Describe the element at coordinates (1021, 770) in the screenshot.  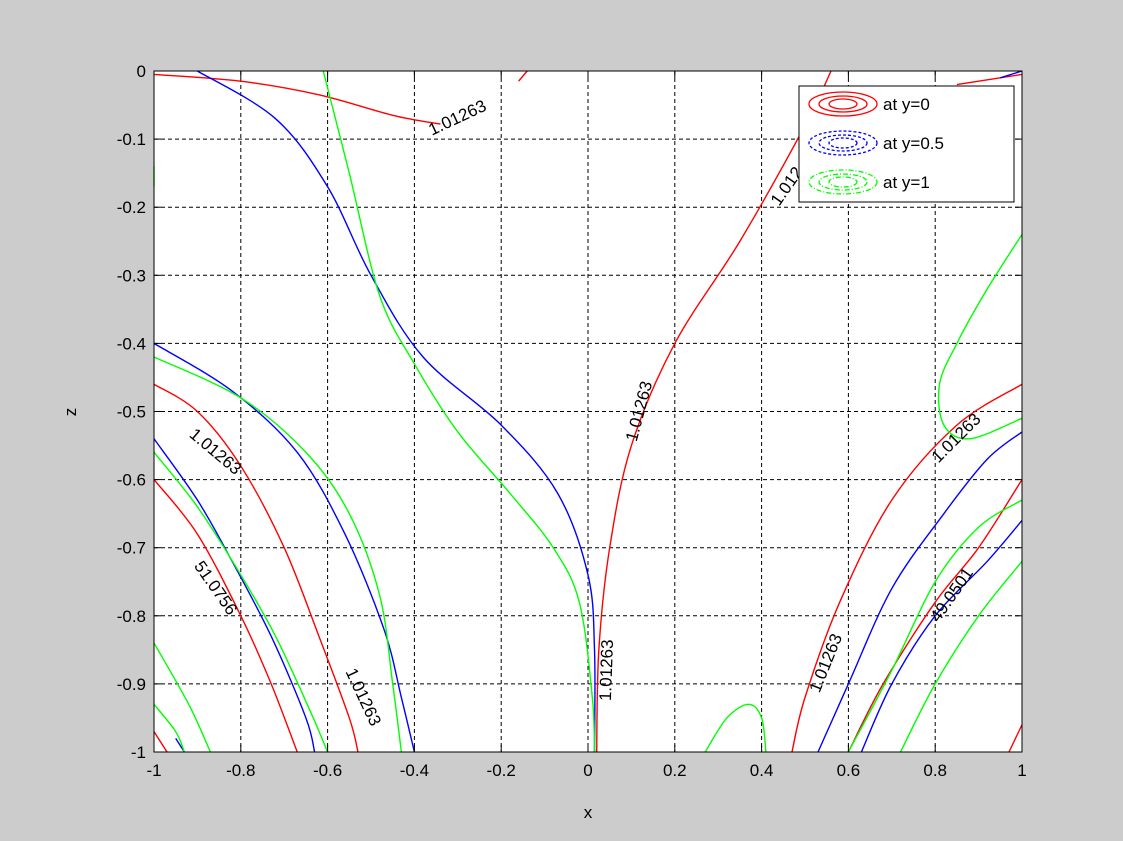
I see `x-tick-label: 1` at that location.